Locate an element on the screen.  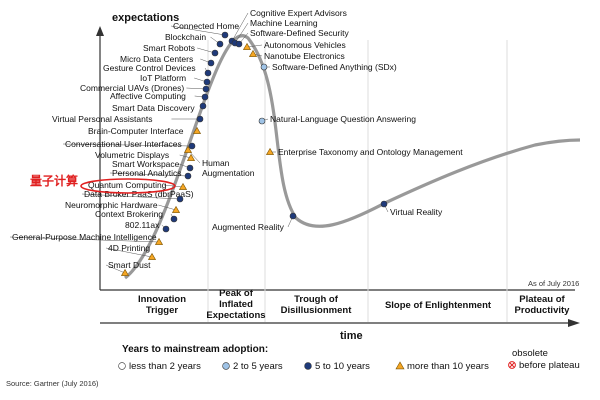
legend-item-lt2: less than 2 years is located at coordinates (159, 366).